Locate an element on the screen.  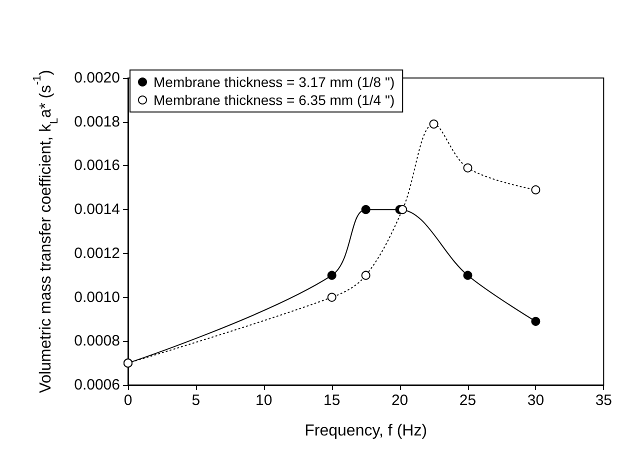
x-tick-label: 30 is located at coordinates (535, 400).